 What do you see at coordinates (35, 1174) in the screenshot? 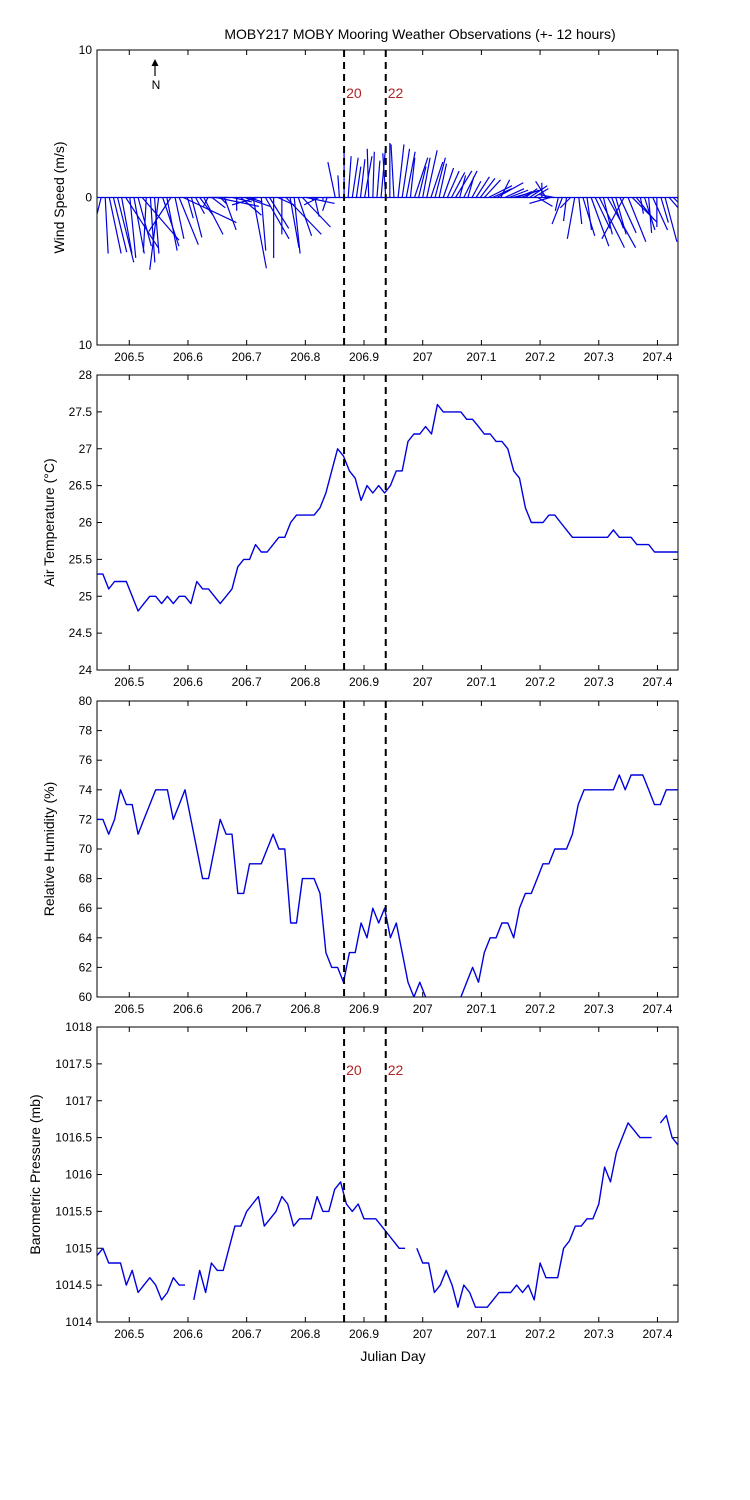
I see `y-axis-label: Barometric Pressure (mb)` at bounding box center [35, 1174].